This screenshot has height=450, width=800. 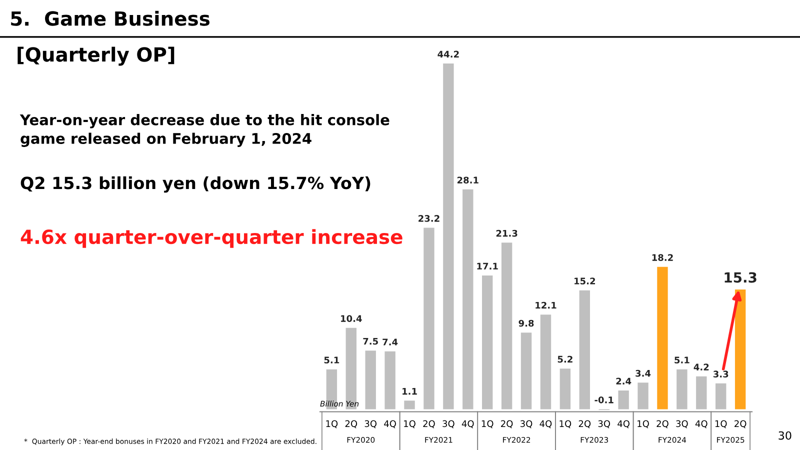 I want to click on data-label: 3.3, so click(x=720, y=374).